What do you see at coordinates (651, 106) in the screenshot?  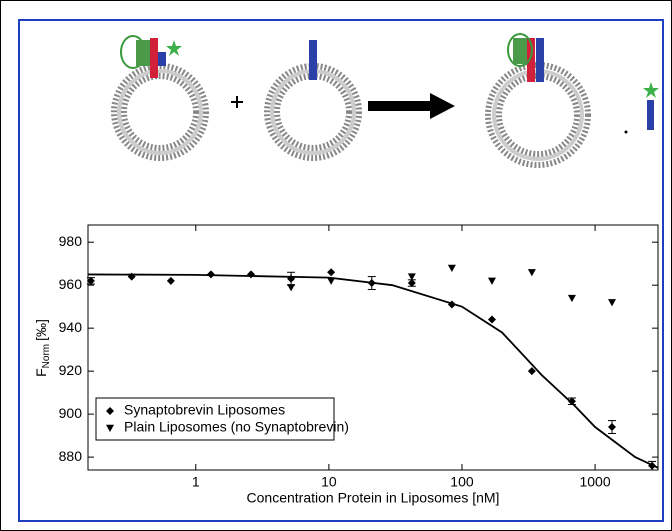 I see `released-peptide` at bounding box center [651, 106].